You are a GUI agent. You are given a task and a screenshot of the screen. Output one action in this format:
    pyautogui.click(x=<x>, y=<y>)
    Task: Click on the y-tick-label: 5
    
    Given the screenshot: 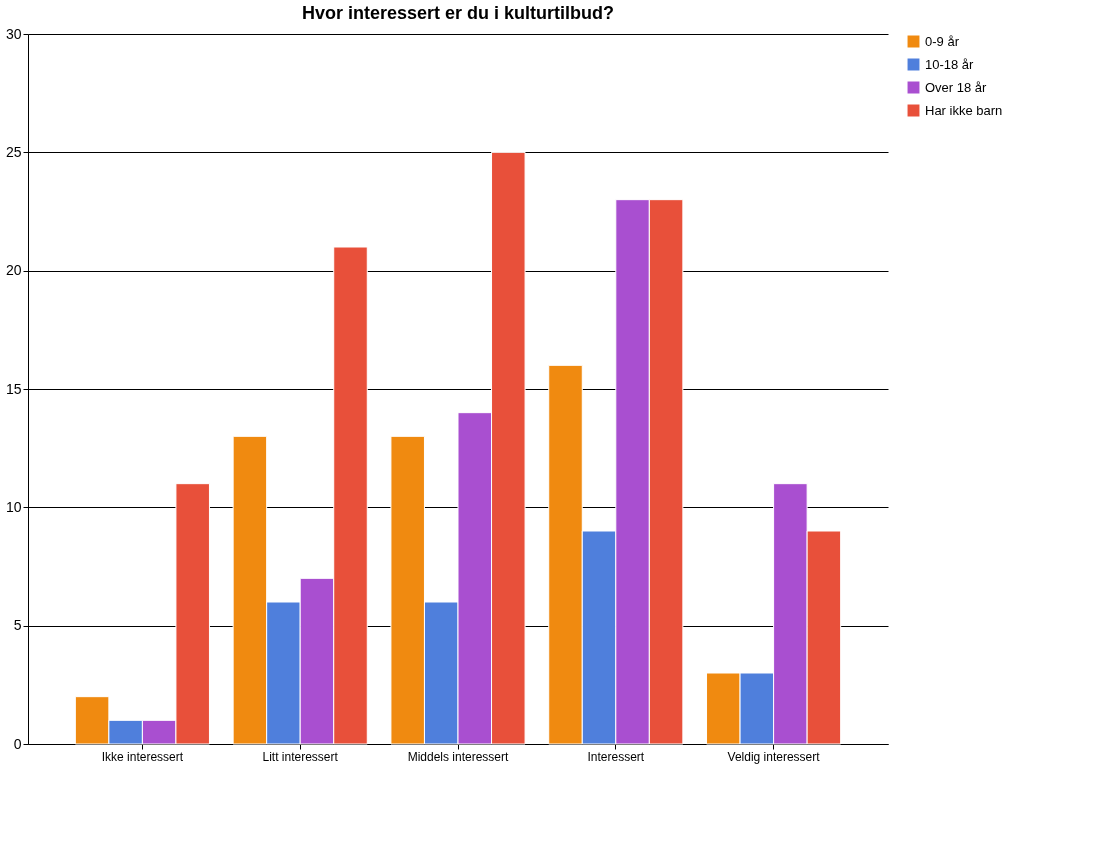 What is the action you would take?
    pyautogui.click(x=17, y=625)
    